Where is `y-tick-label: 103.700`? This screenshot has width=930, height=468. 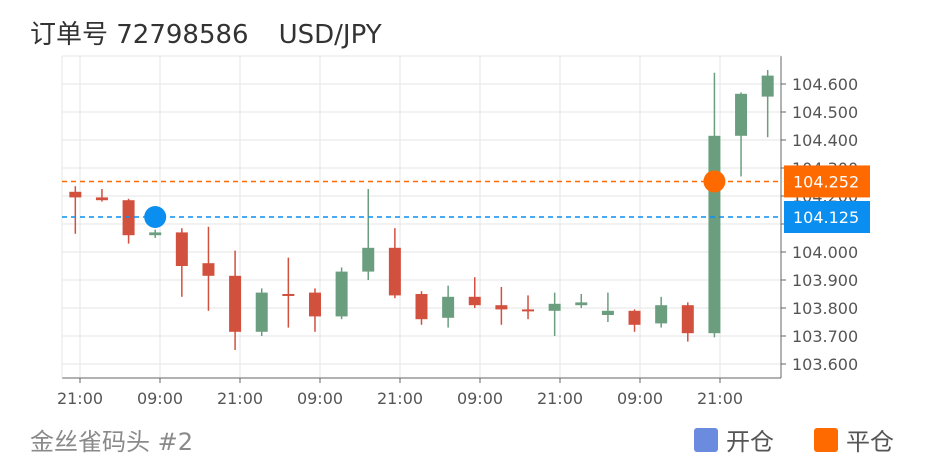 y-tick-label: 103.700 is located at coordinates (825, 336).